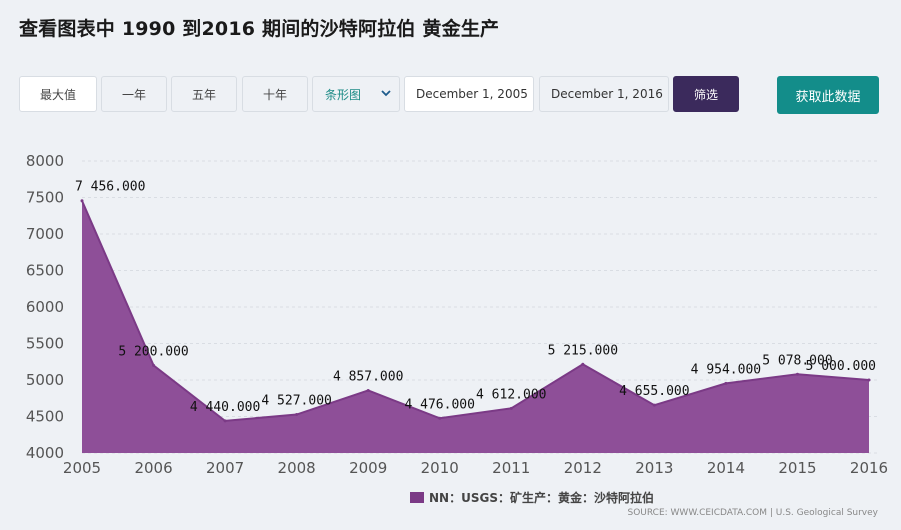  I want to click on y-tick-label: 6500, so click(45, 271).